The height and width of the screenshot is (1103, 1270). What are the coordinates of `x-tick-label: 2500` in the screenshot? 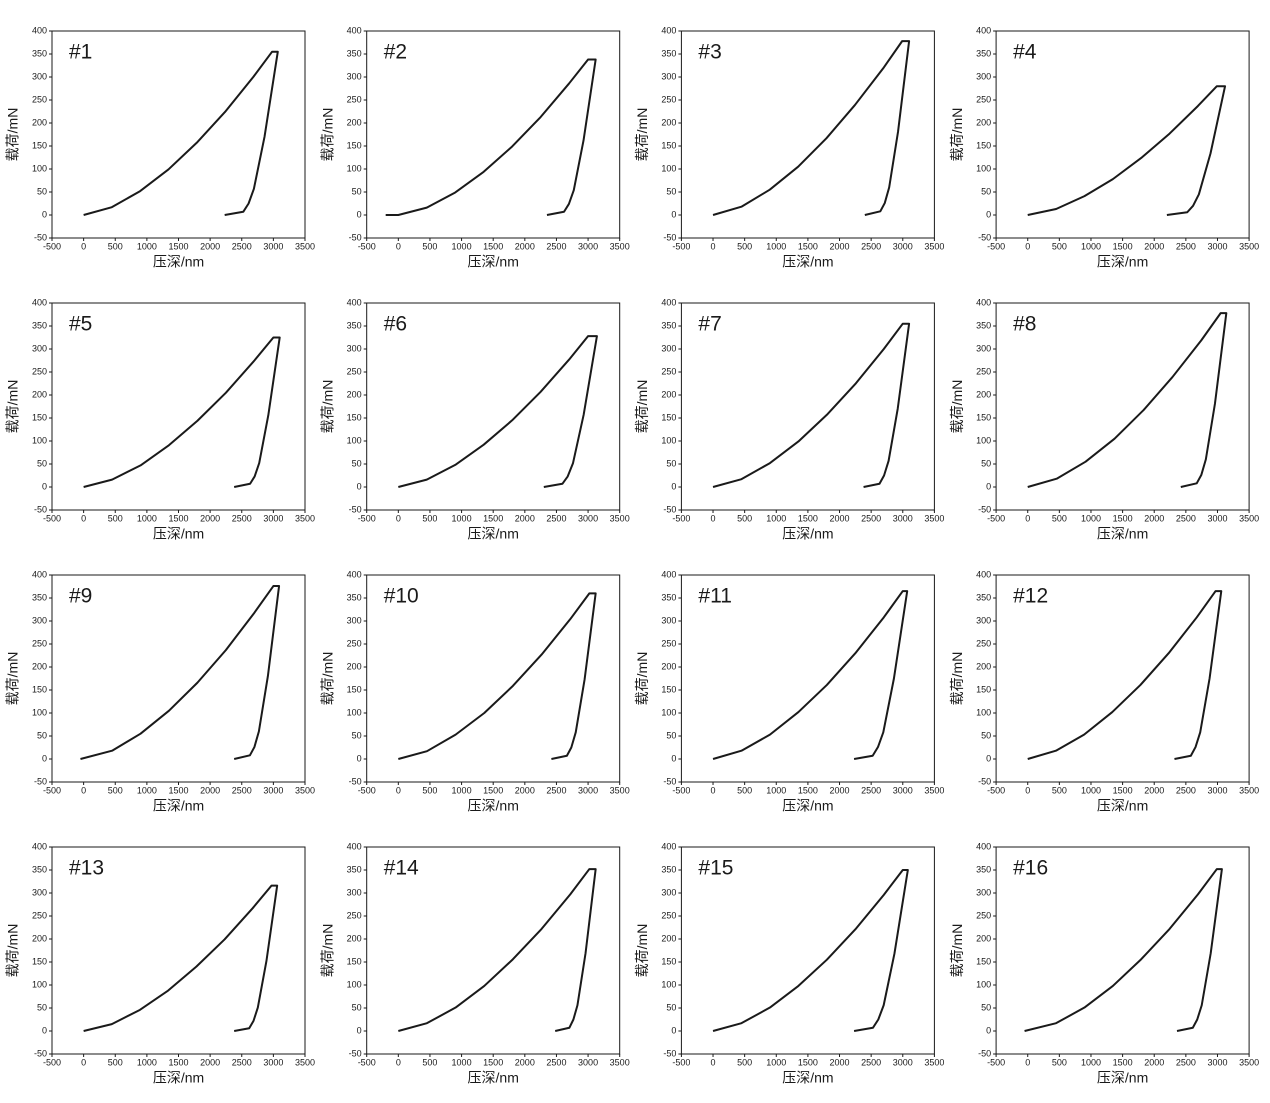 It's located at (556, 790).